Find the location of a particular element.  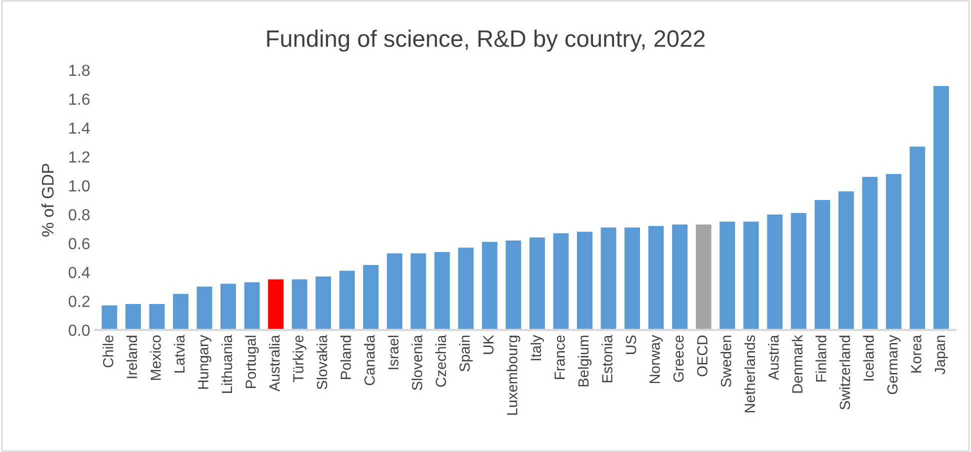

x-tick-label: Finland is located at coordinates (821, 359).